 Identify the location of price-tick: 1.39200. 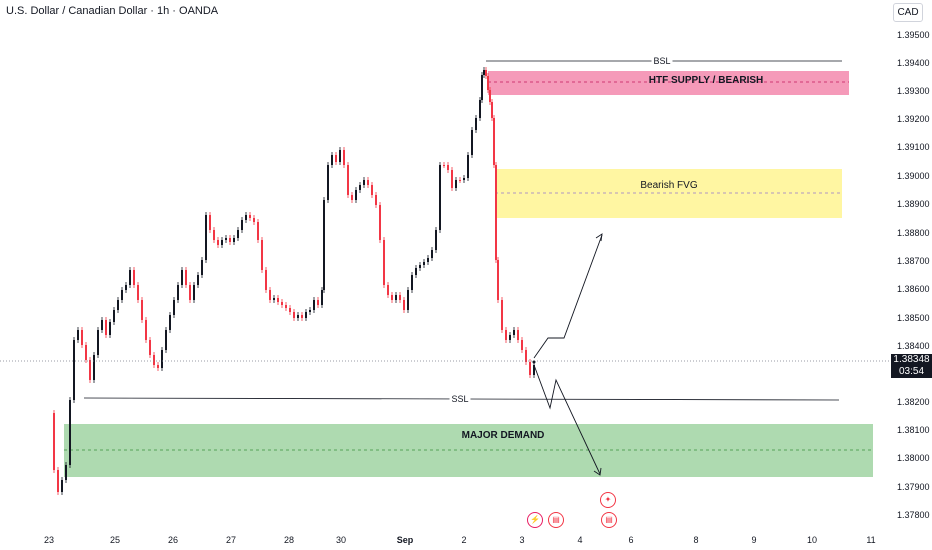
(913, 119).